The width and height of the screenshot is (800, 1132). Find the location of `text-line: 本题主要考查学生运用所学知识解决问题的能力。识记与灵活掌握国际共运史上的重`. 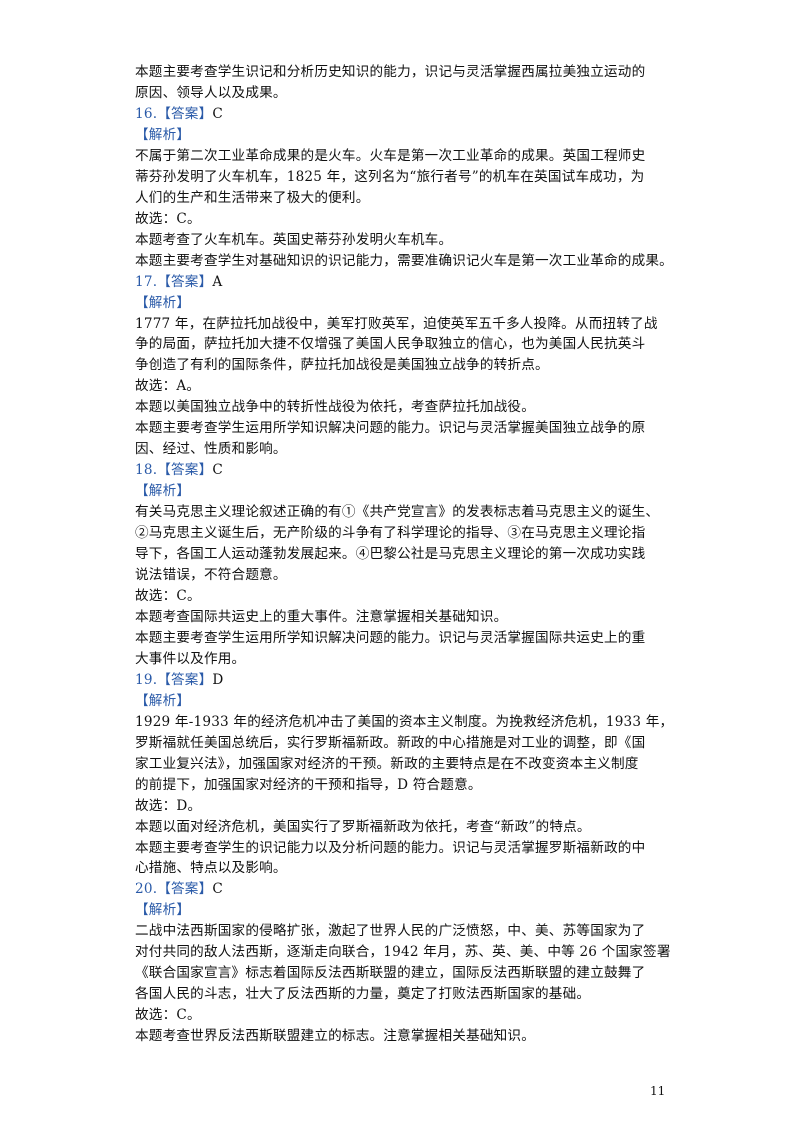

text-line: 本题主要考查学生运用所学知识解决问题的能力。识记与灵活掌握国际共运史上的重 is located at coordinates (390, 638).